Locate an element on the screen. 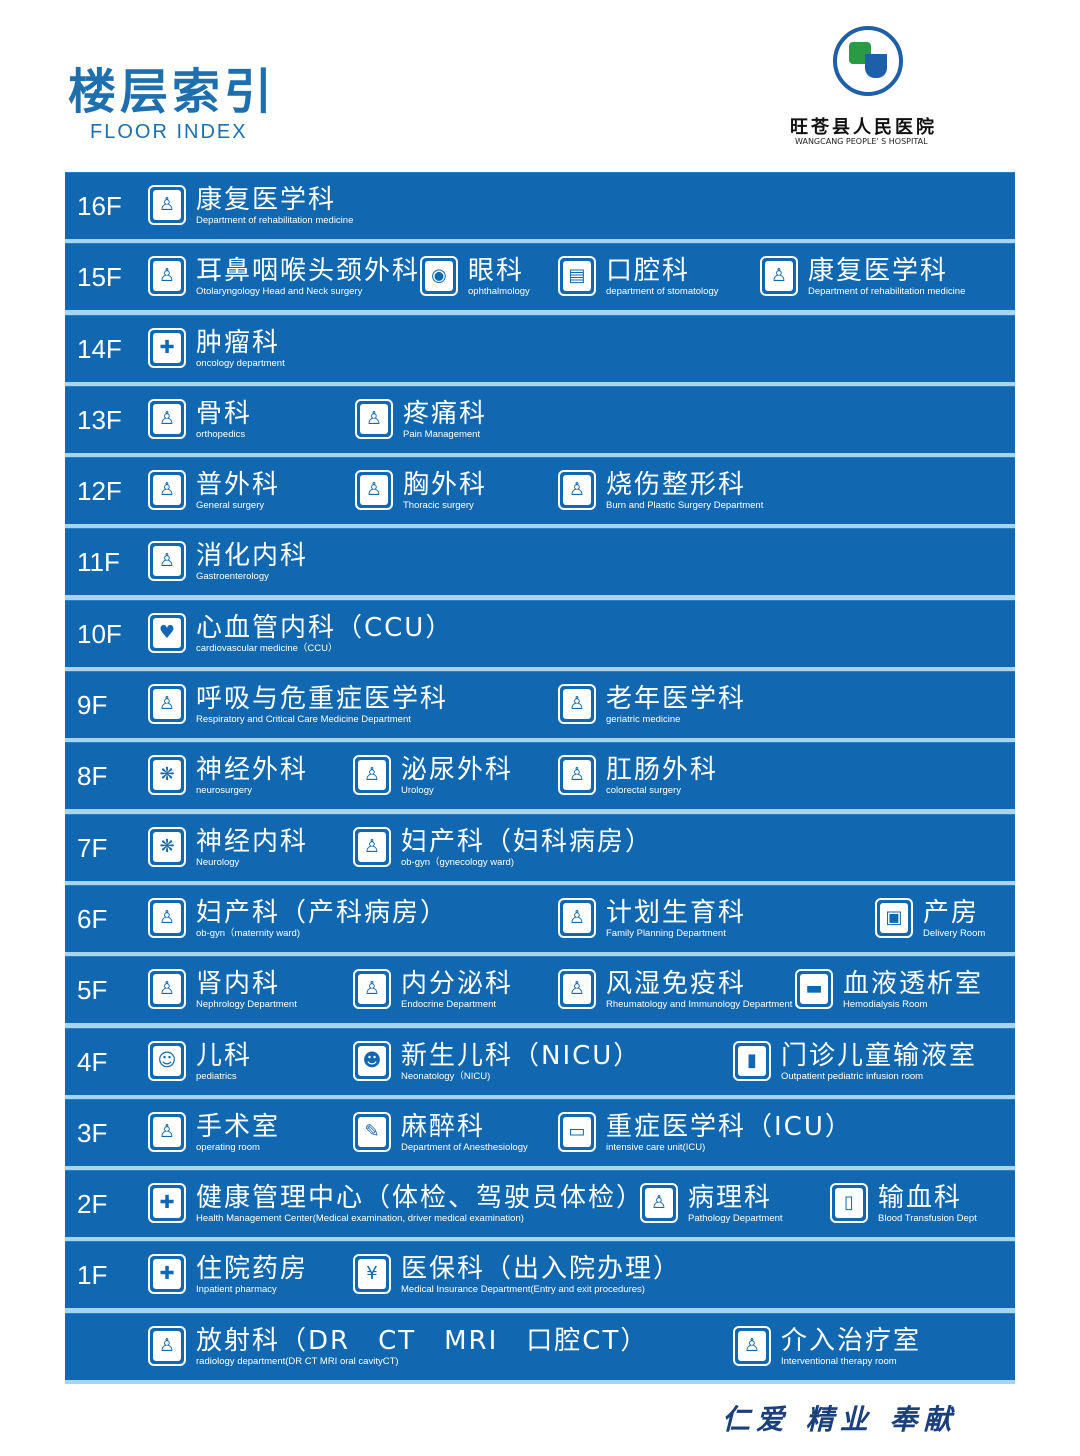 The width and height of the screenshot is (1080, 1456). colorectal-icon: ♙ is located at coordinates (577, 775).